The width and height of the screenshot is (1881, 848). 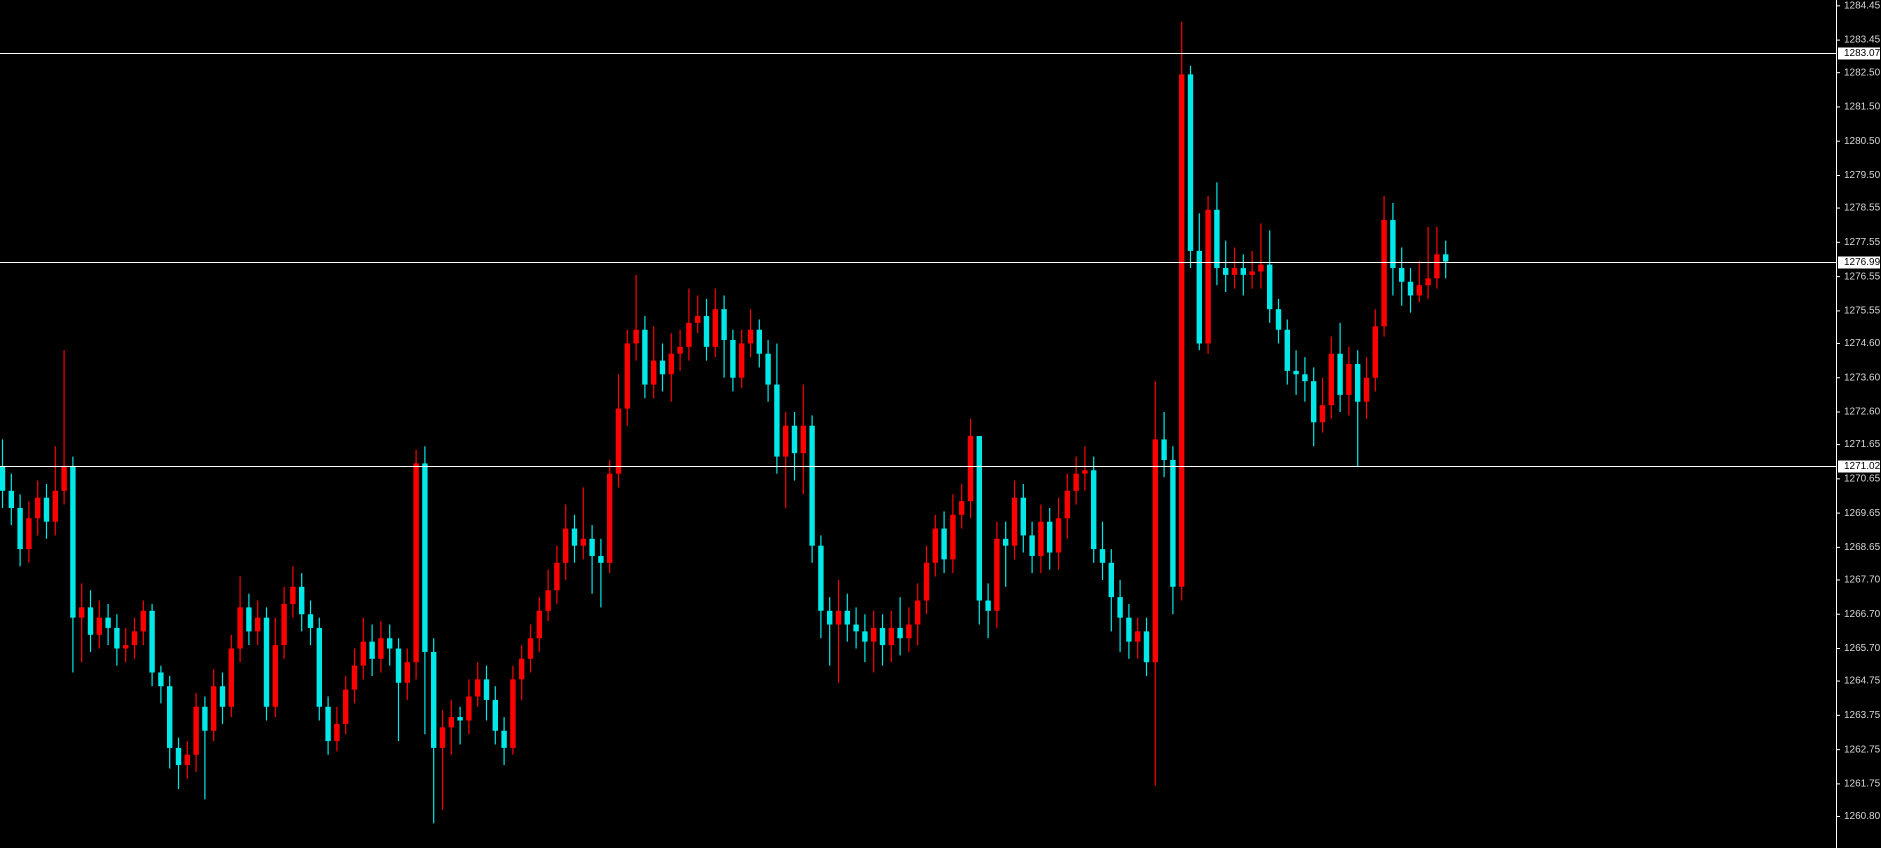 What do you see at coordinates (1862, 5) in the screenshot?
I see `y-tick-label: 1284.45` at bounding box center [1862, 5].